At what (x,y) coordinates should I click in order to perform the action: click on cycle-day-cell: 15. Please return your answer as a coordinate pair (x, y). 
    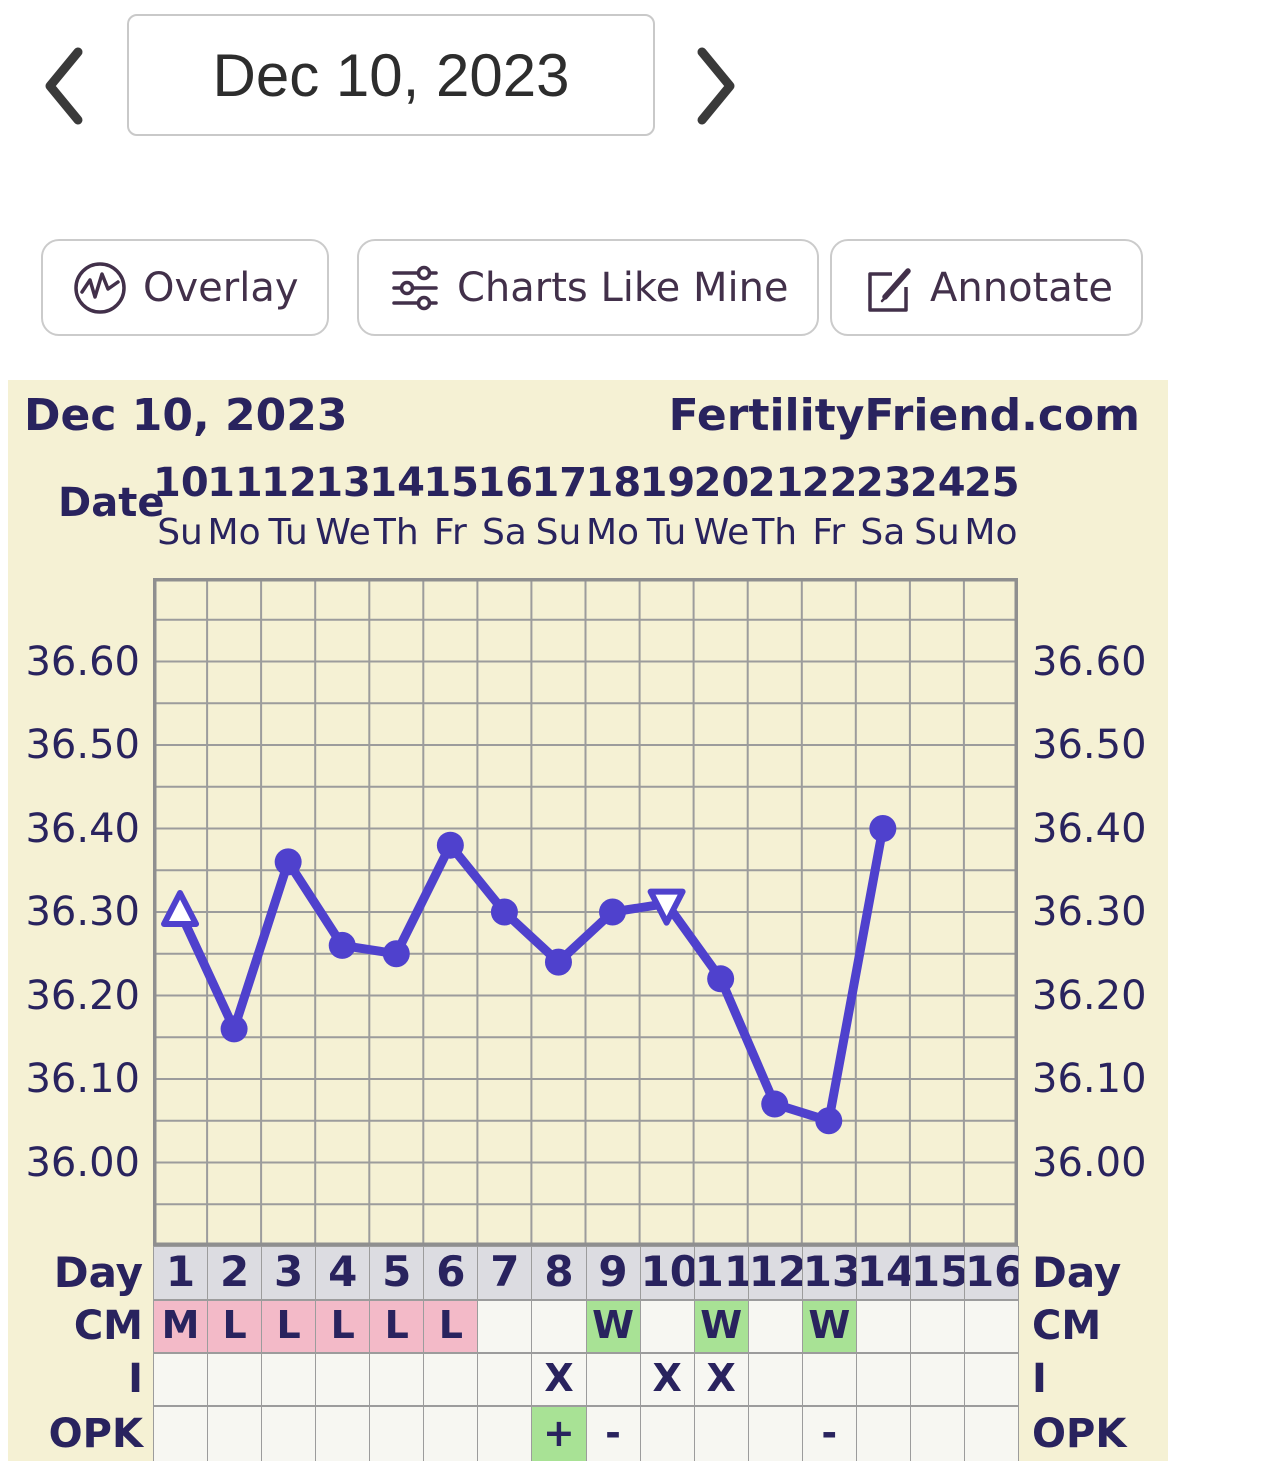
    Looking at the image, I should click on (937, 1273).